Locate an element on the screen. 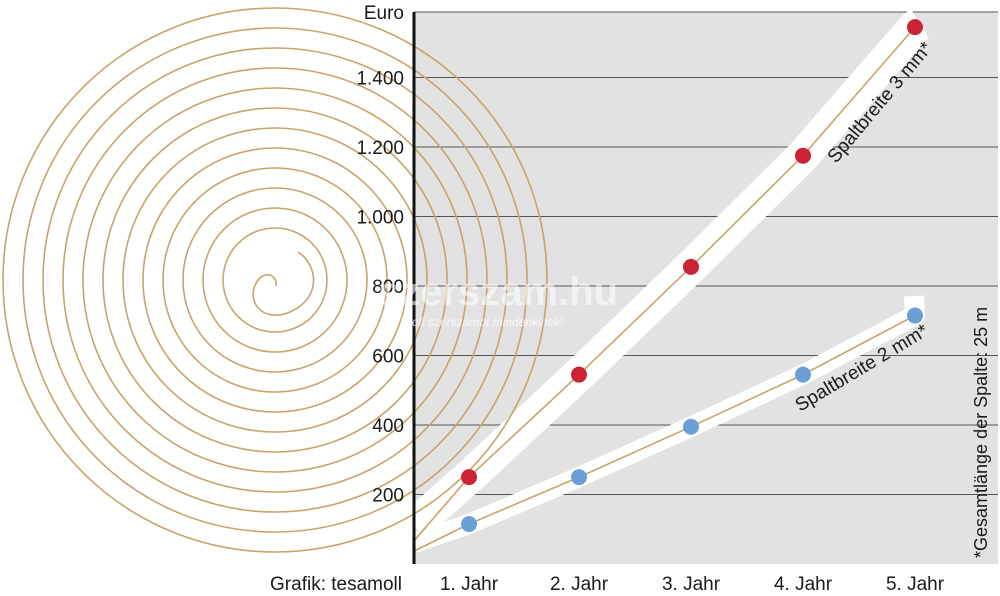  y-tick-label: 1.400 is located at coordinates (380, 79).